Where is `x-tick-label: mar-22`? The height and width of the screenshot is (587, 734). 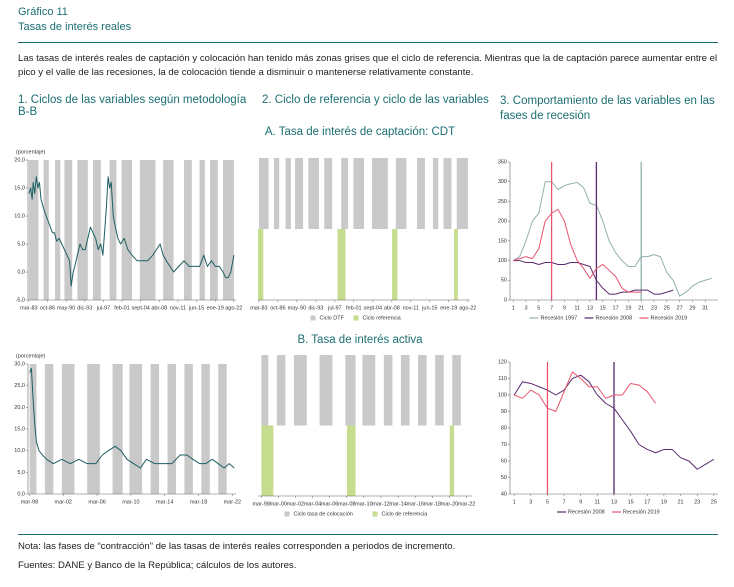
x-tick-label: mar-22 is located at coordinates (232, 502).